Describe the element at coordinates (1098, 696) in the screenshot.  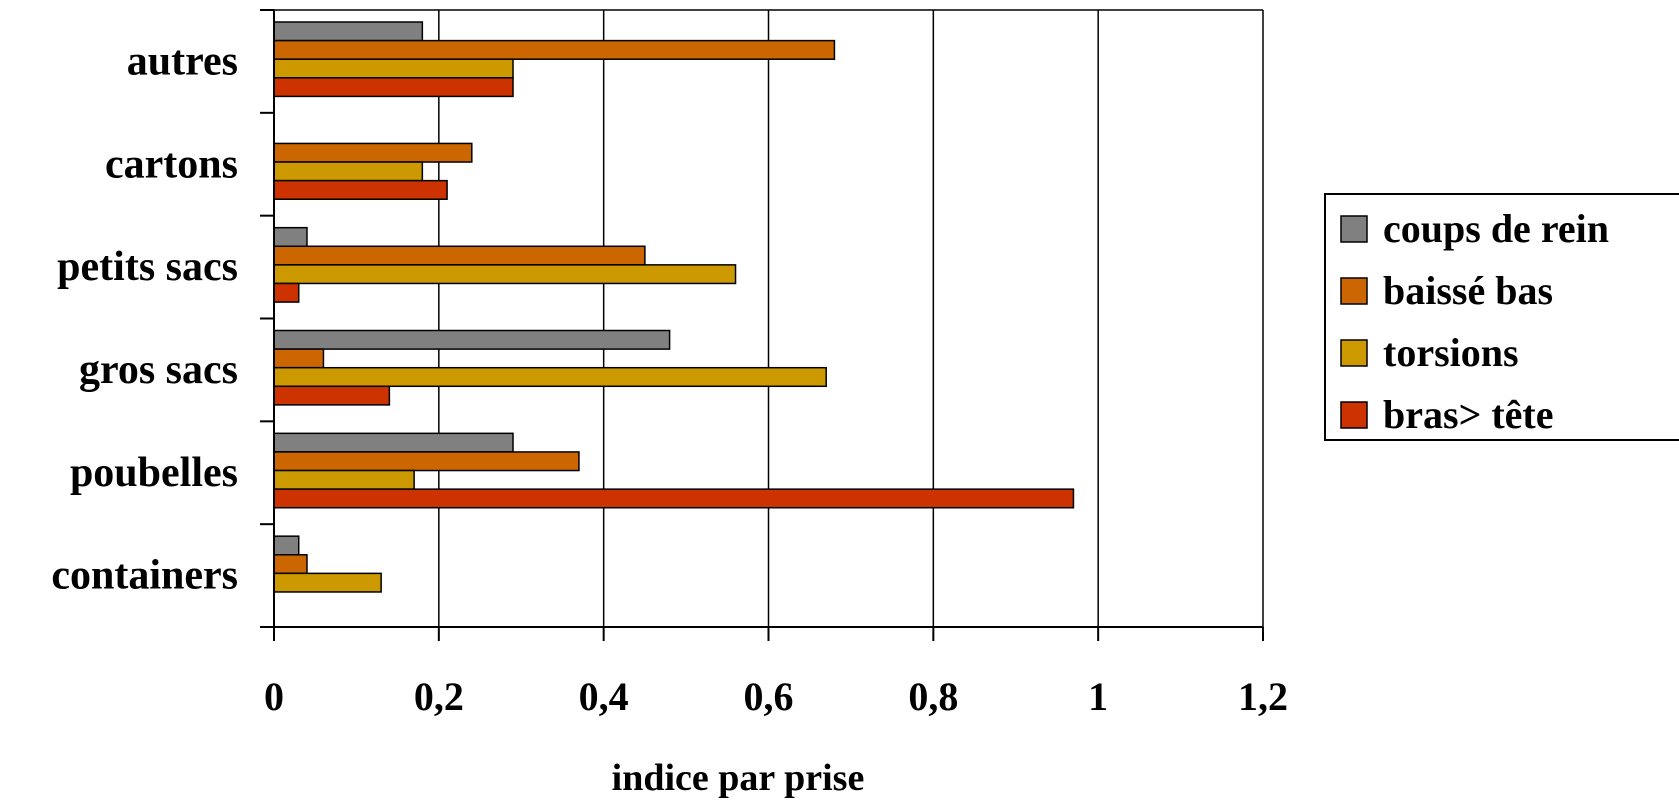
I see `x-tick-label: 1` at that location.